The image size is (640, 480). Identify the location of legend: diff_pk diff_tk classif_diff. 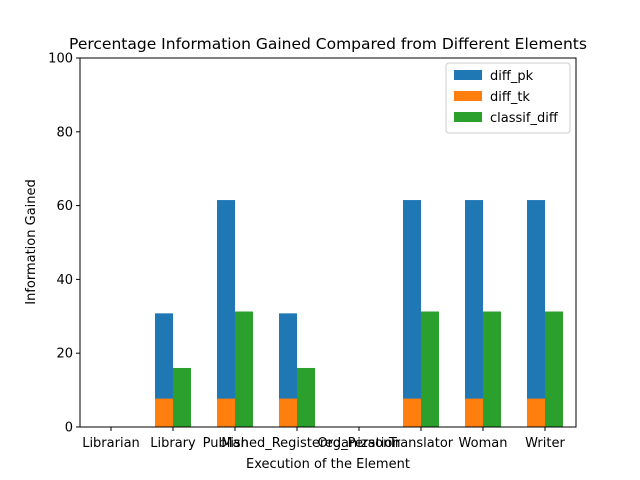
(508, 98).